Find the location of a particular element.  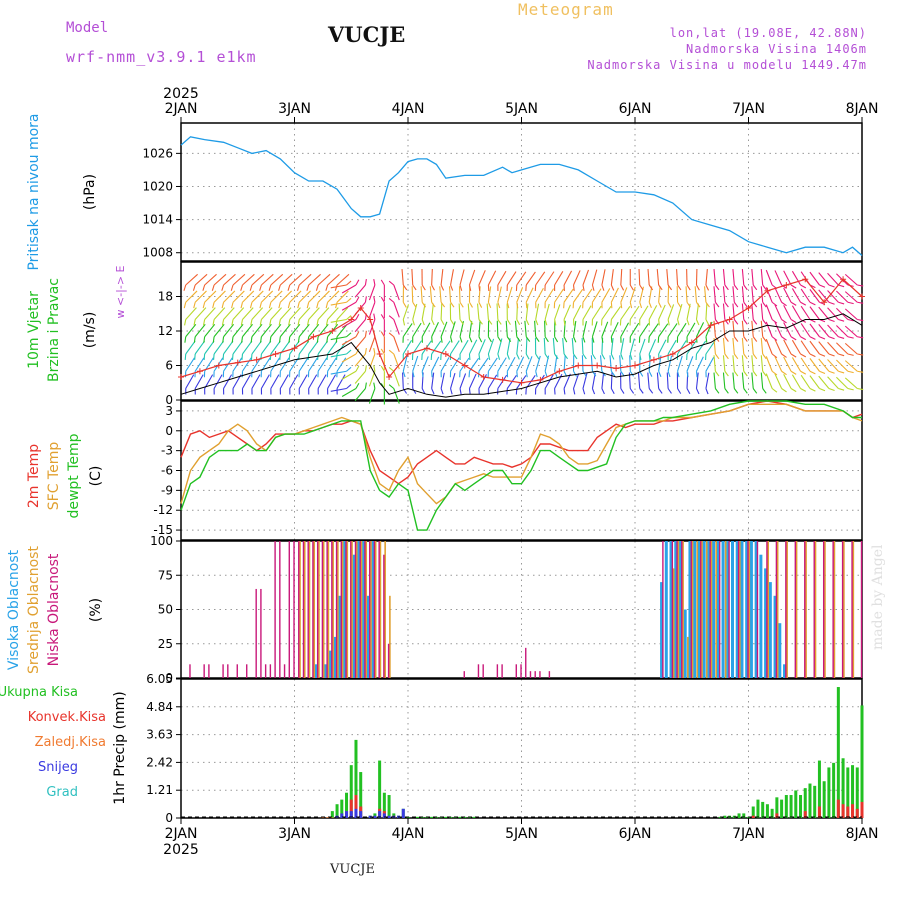

cloud-ylabel: (%) is located at coordinates (96, 610).